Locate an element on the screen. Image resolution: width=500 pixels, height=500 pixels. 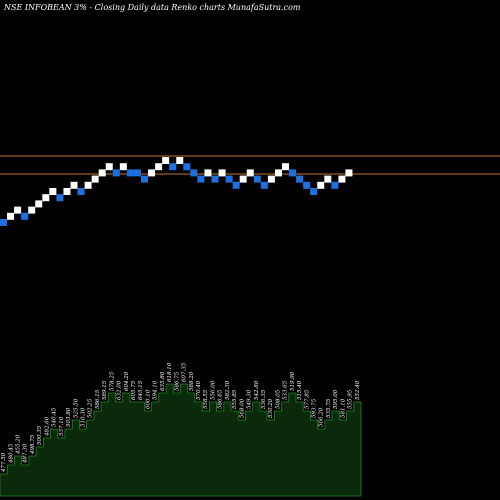
volume-label: 549.30 is located at coordinates (250, 399).